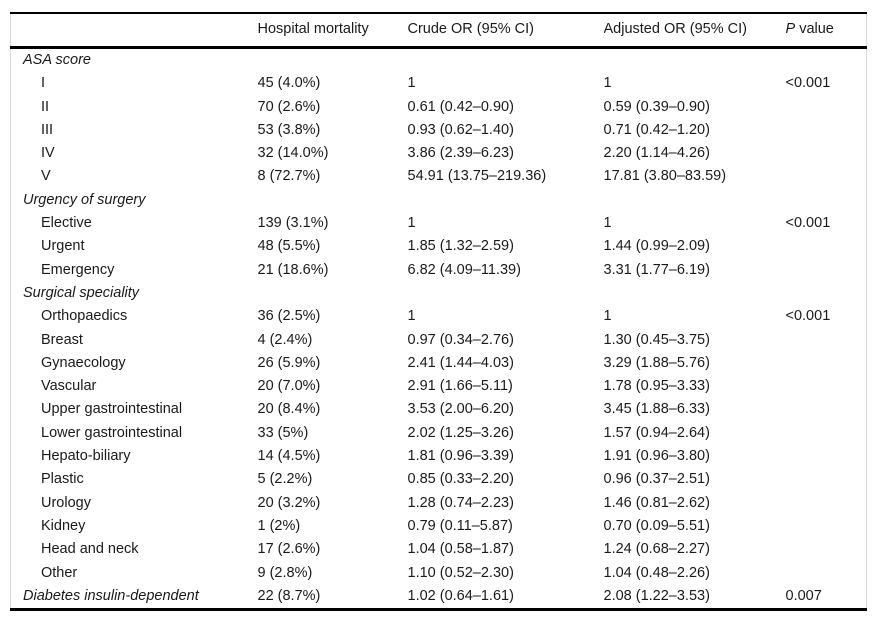 This screenshot has height=620, width=875. I want to click on cell-adjusted: 1.91 (0.96–3.80), so click(656, 456).